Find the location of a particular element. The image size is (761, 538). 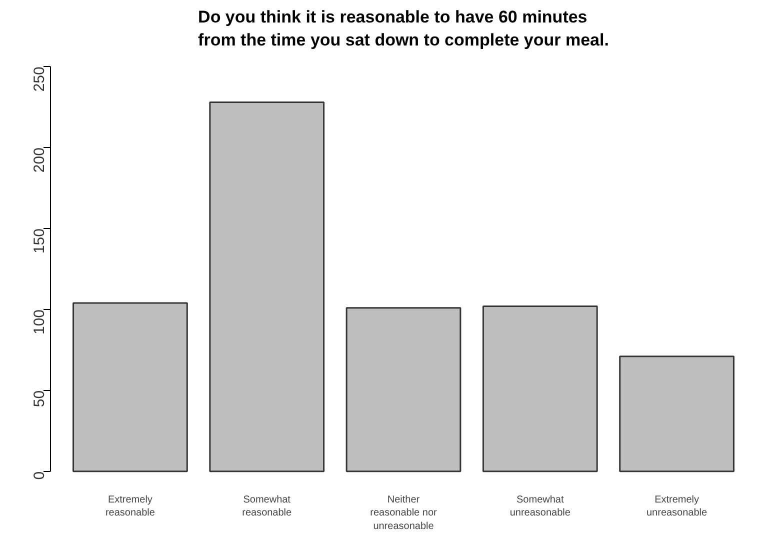

y-tick-label: 250 is located at coordinates (39, 79).